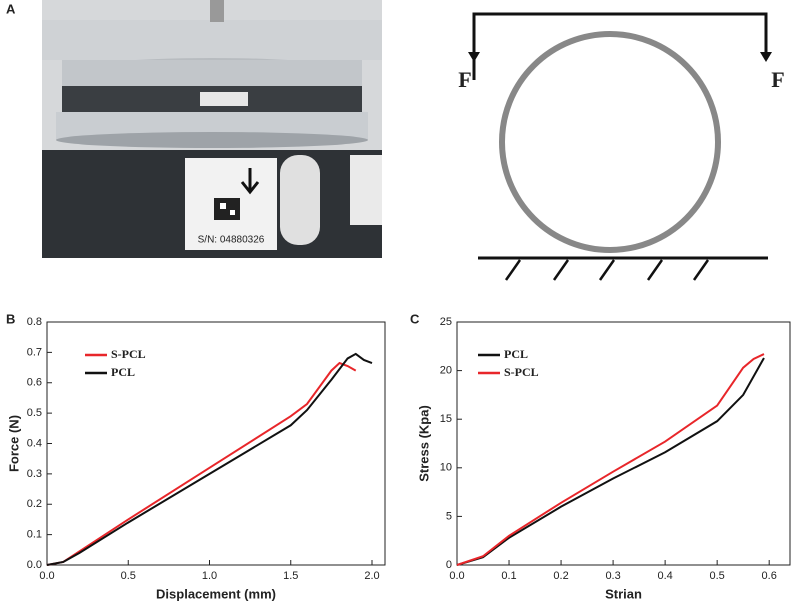  I want to click on y-tick-label: 0, so click(449, 565).